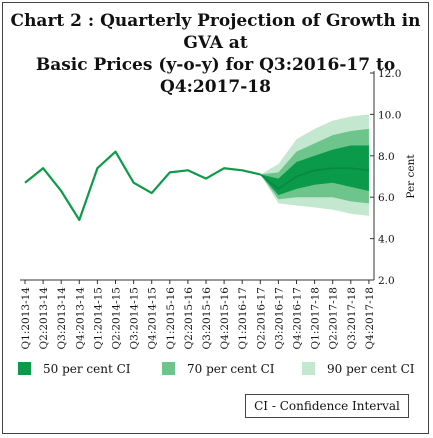 Image resolution: width=433 pixels, height=438 pixels. I want to click on projection-series-line, so click(314, 178).